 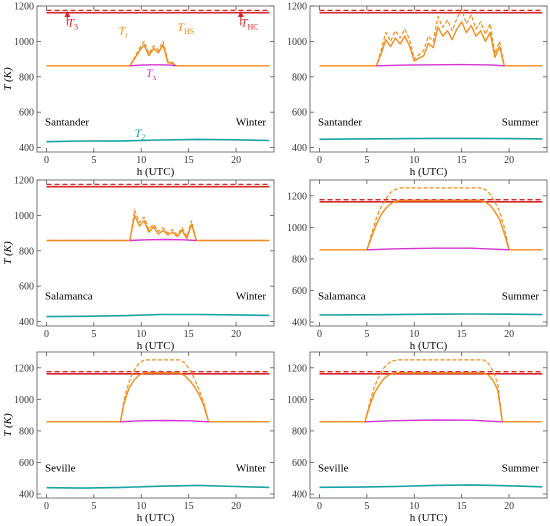 What do you see at coordinates (250, 23) in the screenshot?
I see `annotation-THC: THC` at bounding box center [250, 23].